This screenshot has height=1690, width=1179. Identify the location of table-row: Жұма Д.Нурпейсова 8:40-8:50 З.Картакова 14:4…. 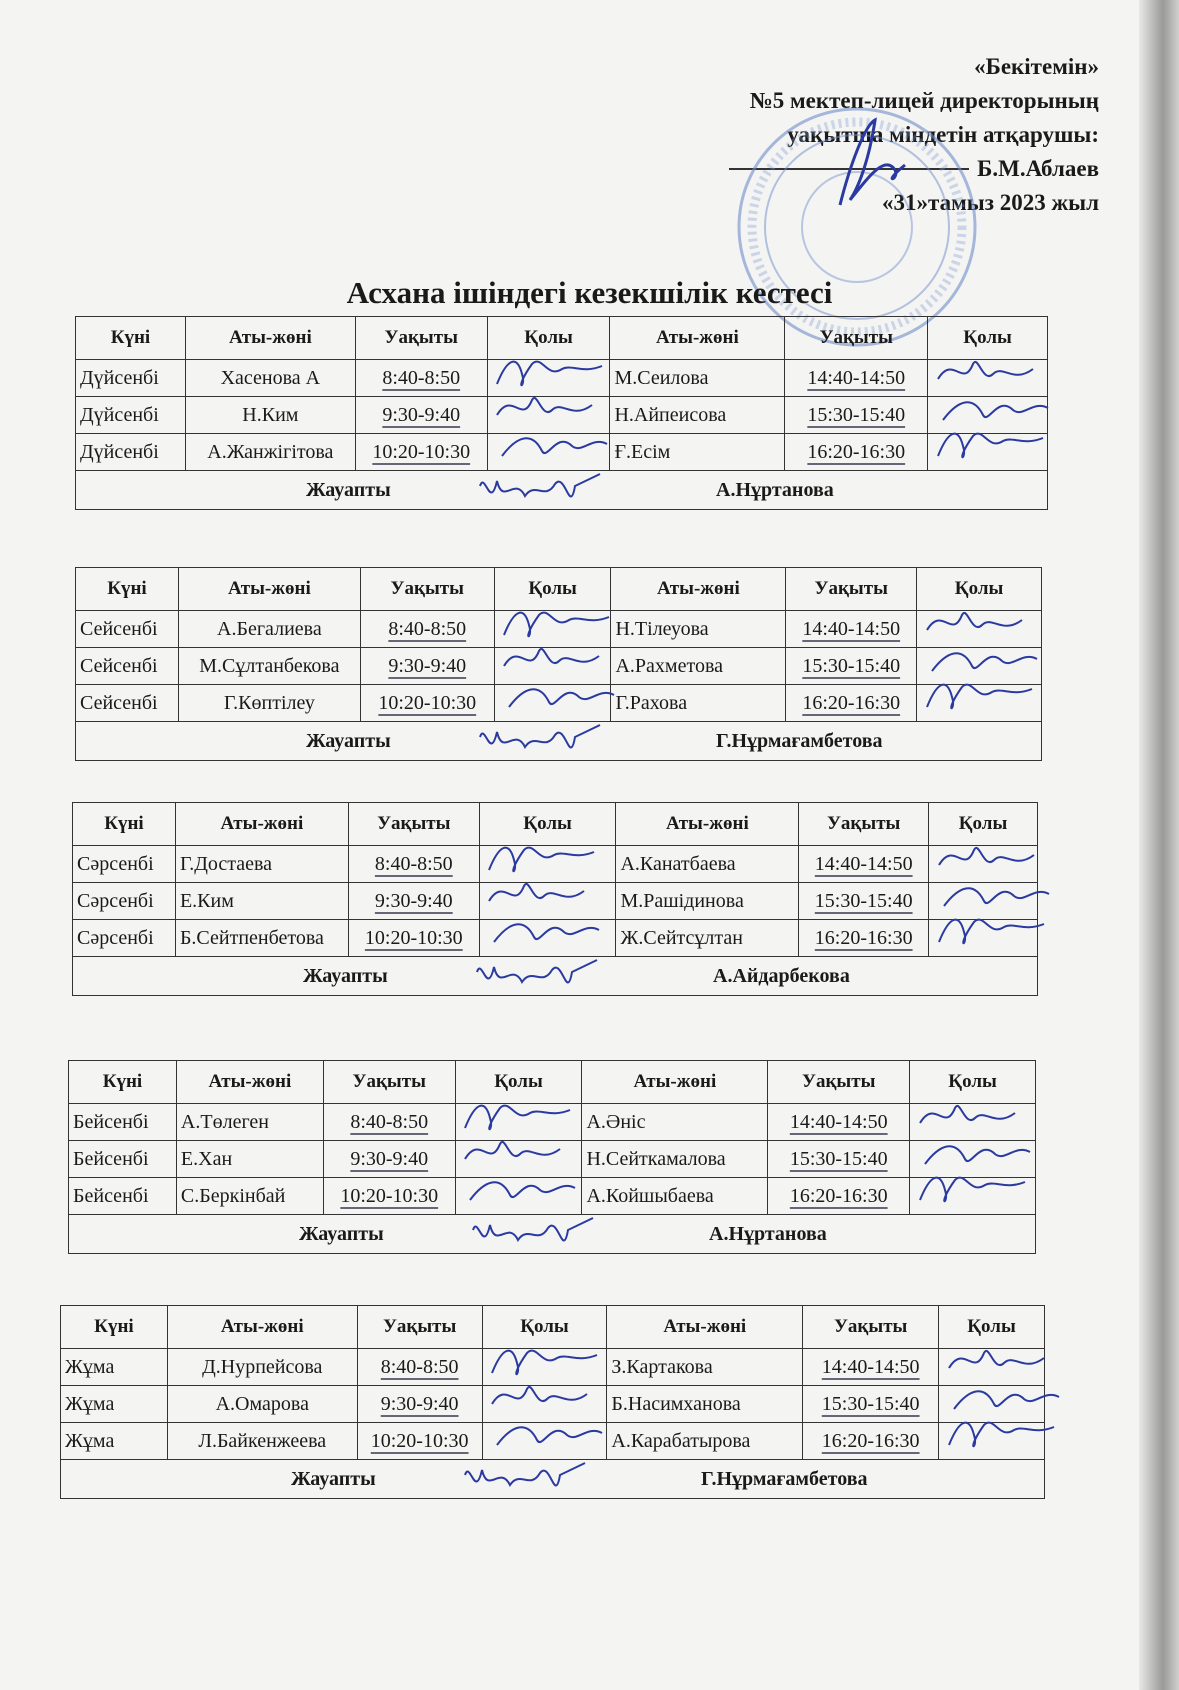
(552, 1367).